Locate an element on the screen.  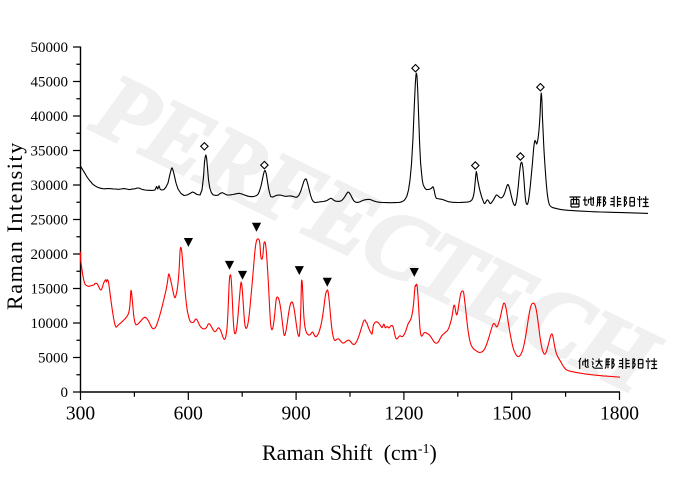
svg-text: 0 is located at coordinates (65, 393).